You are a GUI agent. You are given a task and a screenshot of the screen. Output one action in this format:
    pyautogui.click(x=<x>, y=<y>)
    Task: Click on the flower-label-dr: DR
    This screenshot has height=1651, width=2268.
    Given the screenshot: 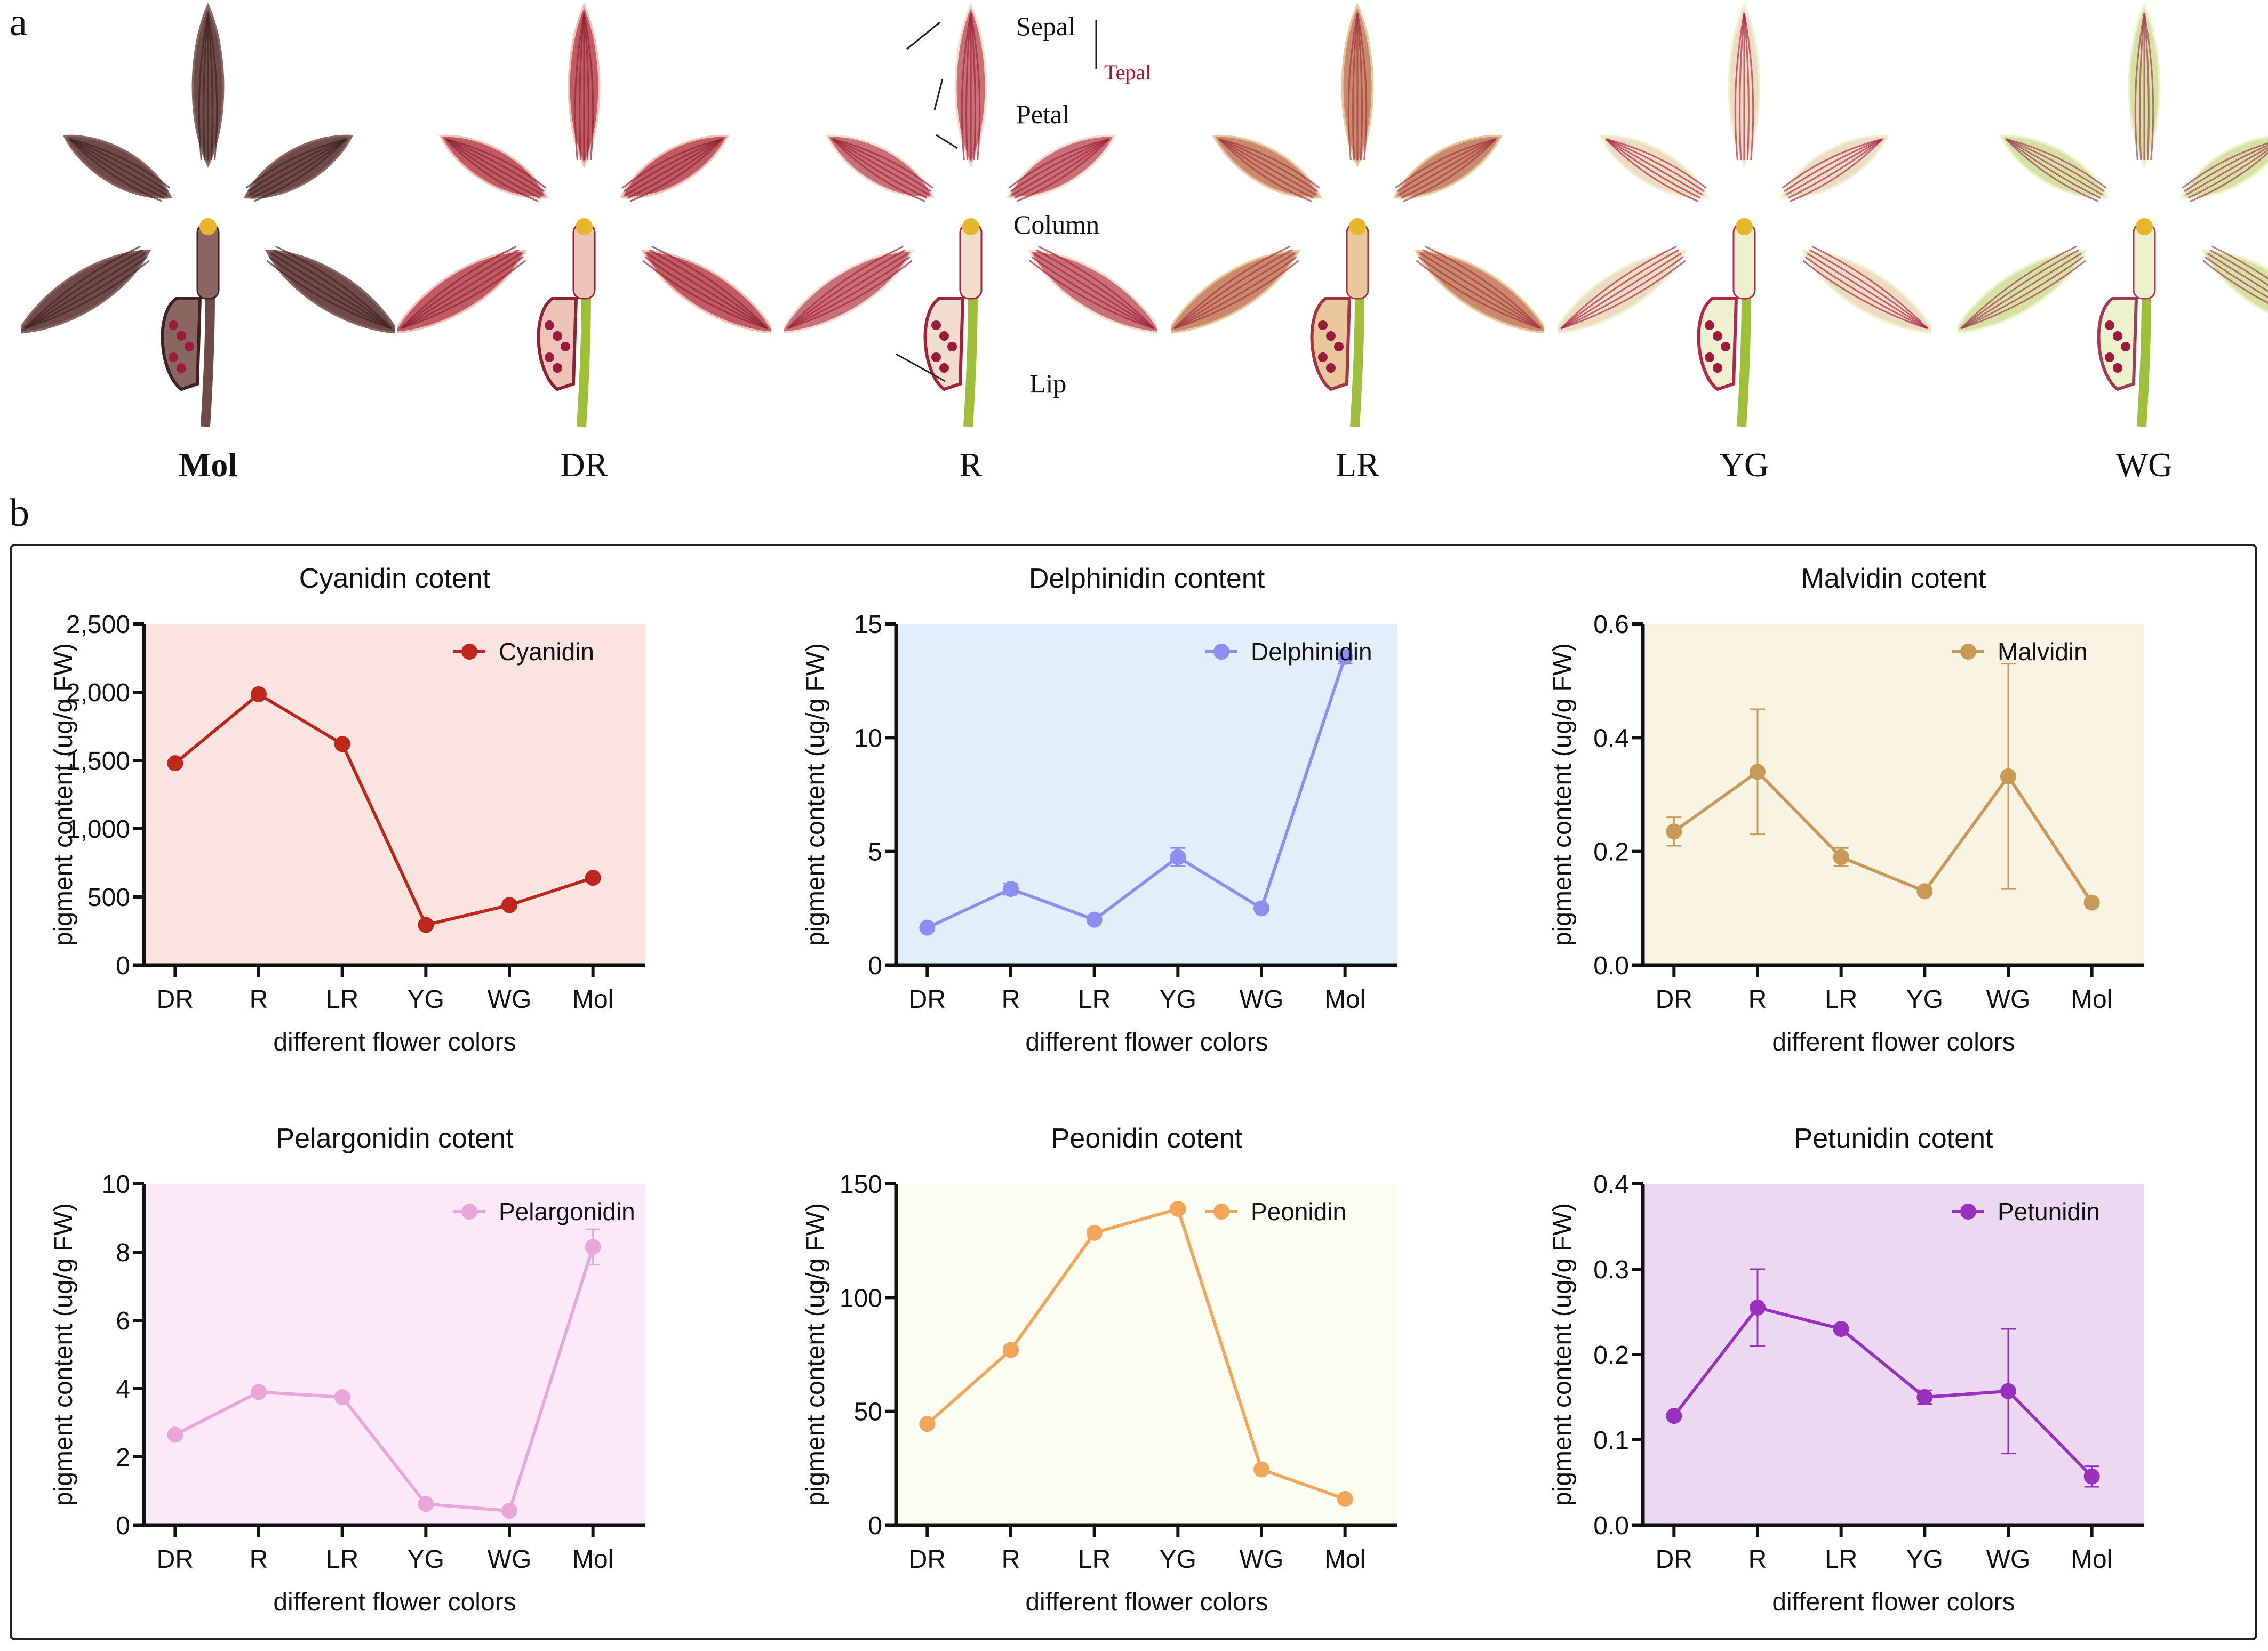 What is the action you would take?
    pyautogui.click(x=584, y=465)
    